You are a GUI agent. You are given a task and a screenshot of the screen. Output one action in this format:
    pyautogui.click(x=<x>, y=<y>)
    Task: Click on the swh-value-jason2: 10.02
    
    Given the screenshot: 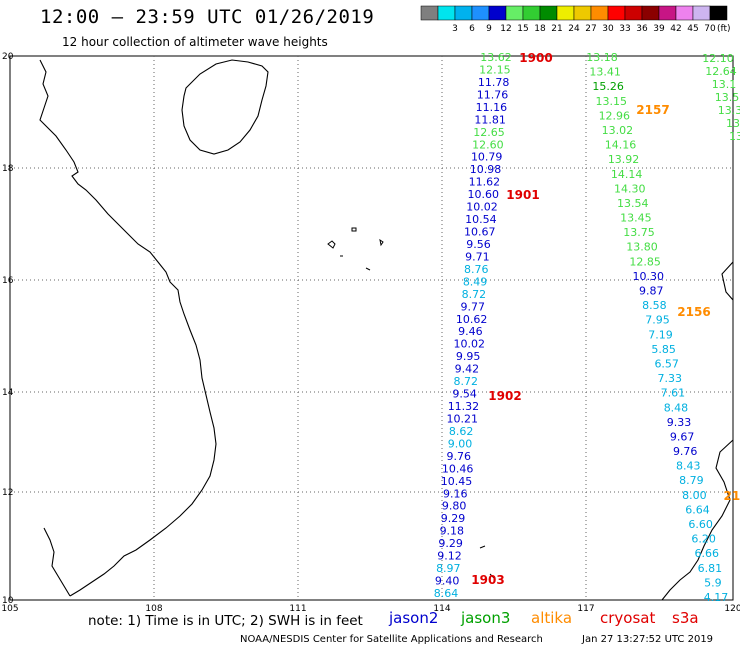 What is the action you would take?
    pyautogui.click(x=482, y=207)
    